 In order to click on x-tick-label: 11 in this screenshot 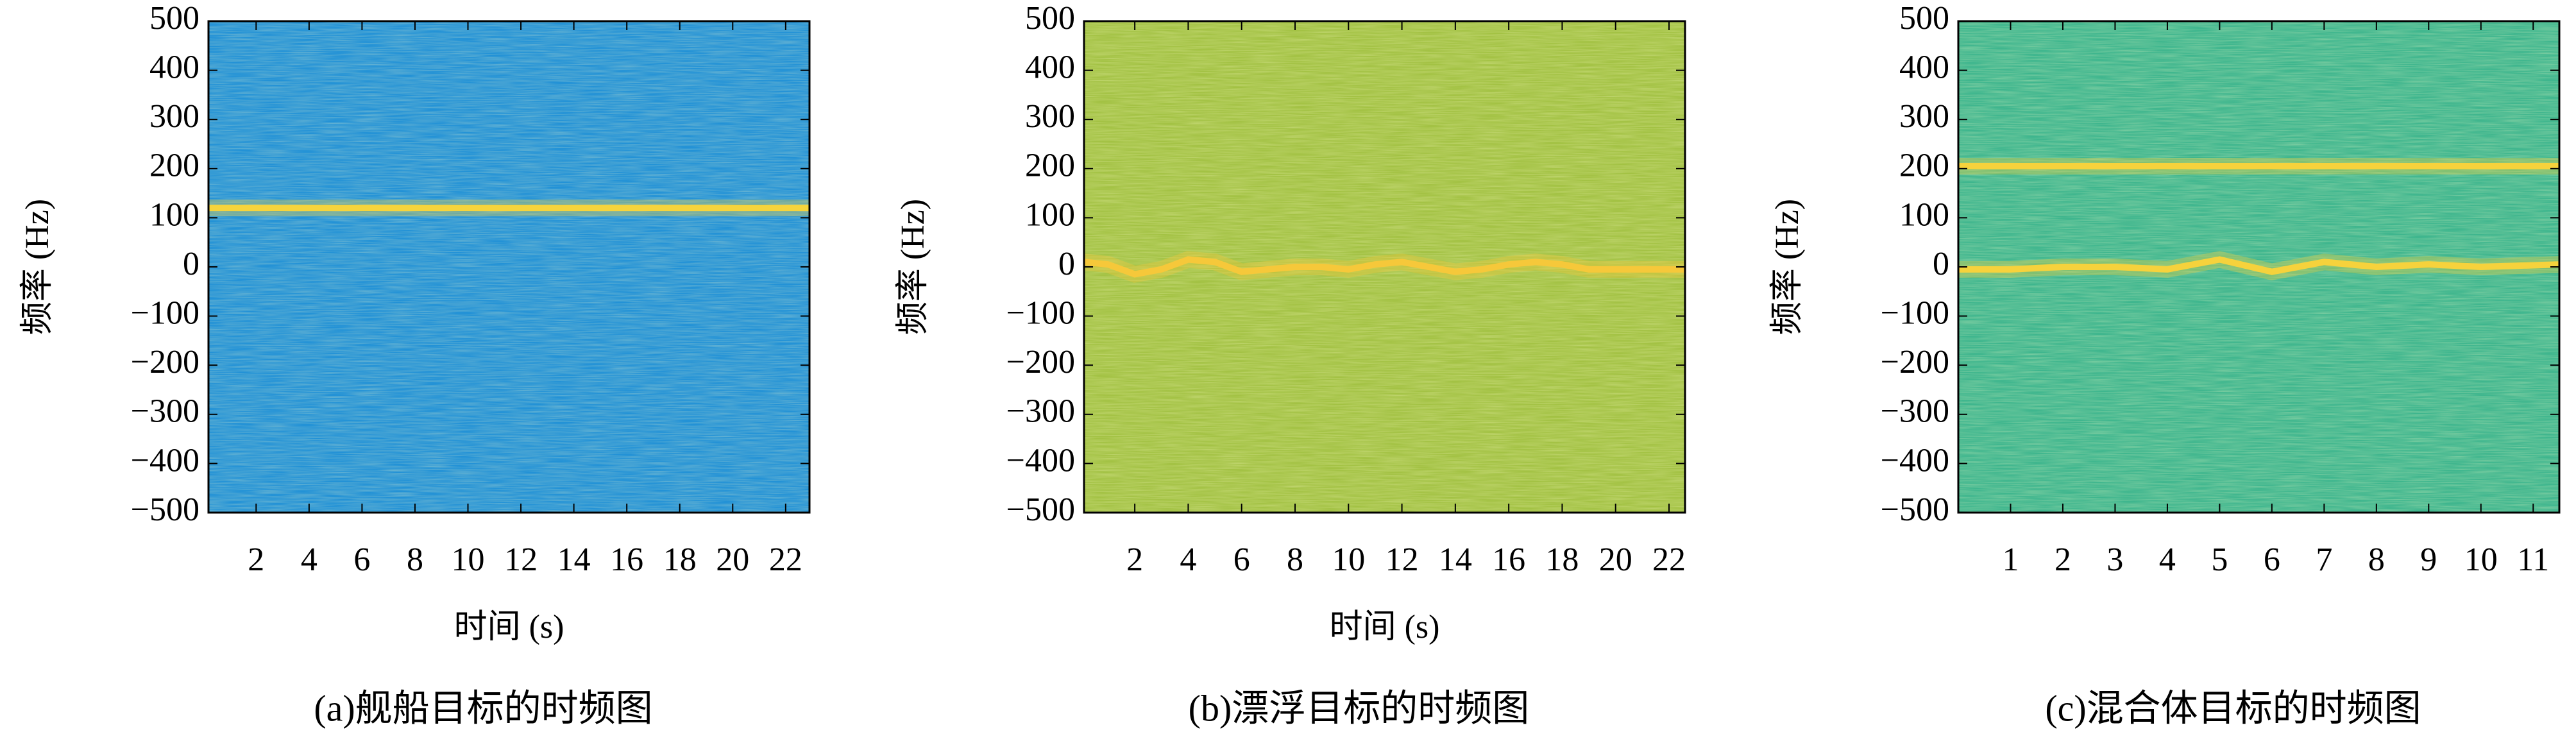, I will do `click(2533, 559)`.